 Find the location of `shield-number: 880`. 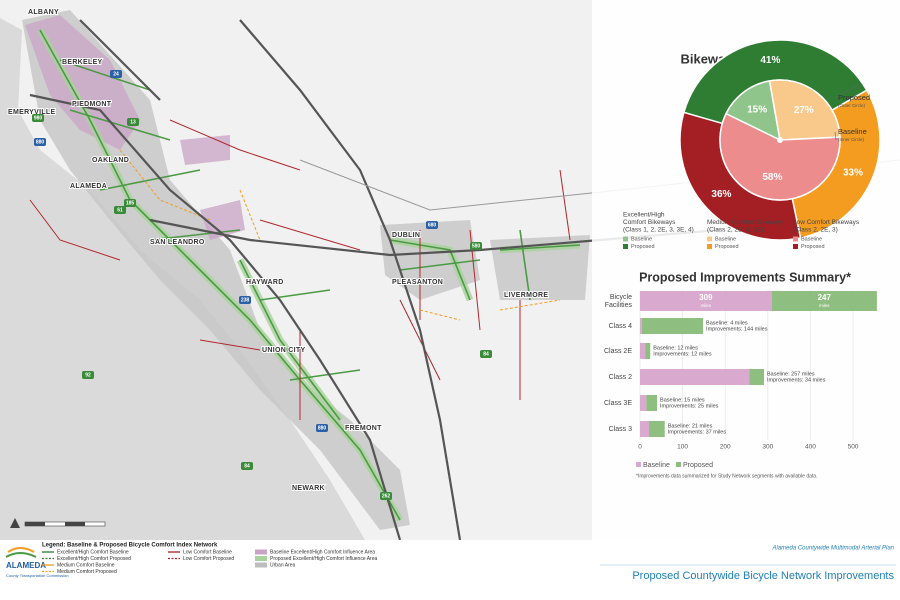

shield-number: 880 is located at coordinates (40, 142).